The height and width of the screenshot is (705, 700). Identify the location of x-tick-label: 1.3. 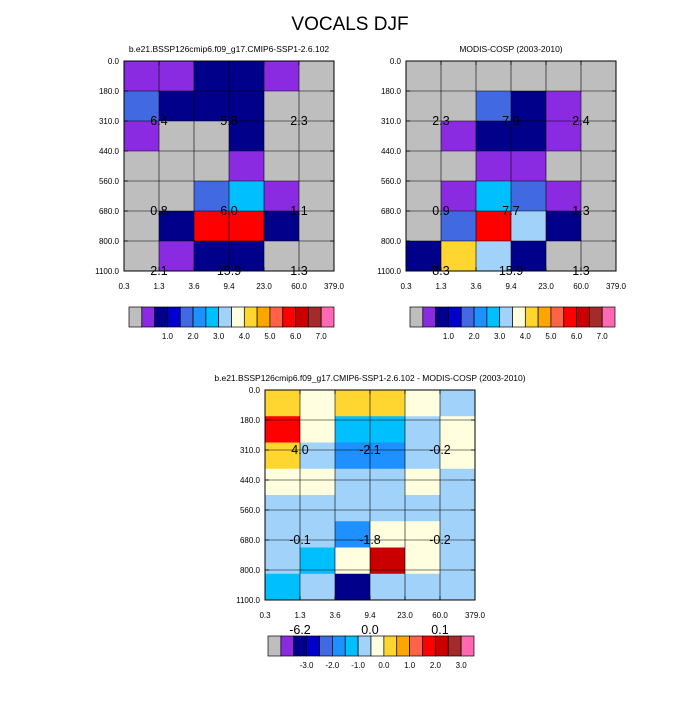
(159, 286).